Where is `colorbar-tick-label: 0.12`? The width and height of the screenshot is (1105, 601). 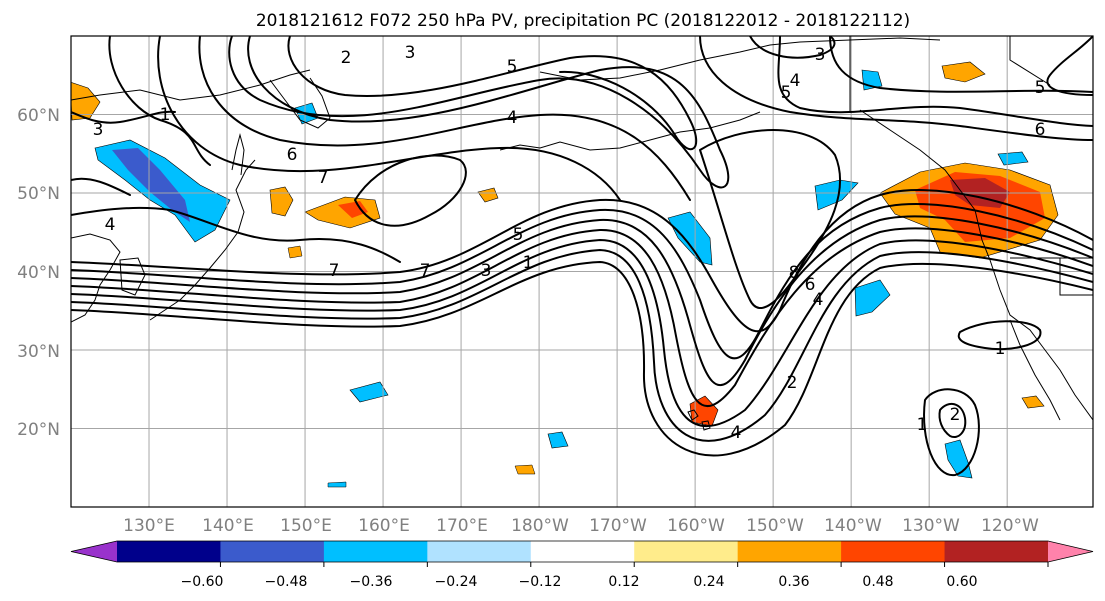 colorbar-tick-label: 0.12 is located at coordinates (623, 582).